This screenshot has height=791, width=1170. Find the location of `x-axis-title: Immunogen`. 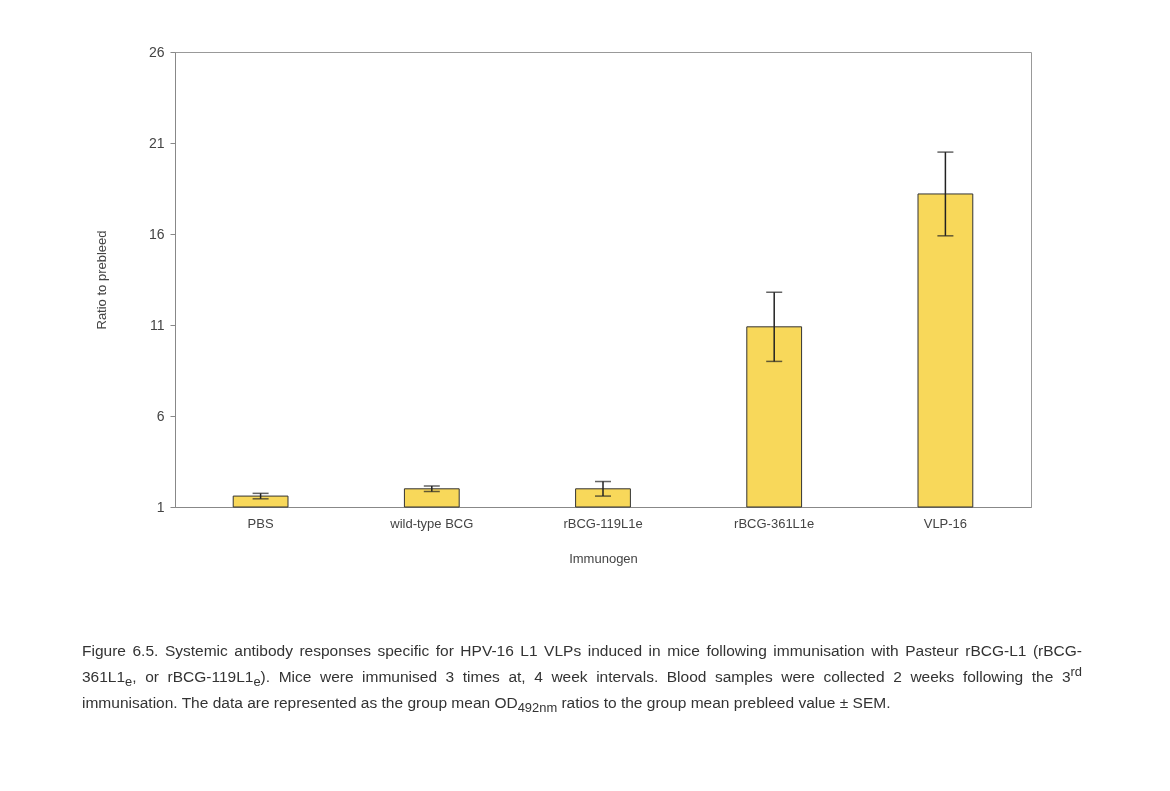

x-axis-title: Immunogen is located at coordinates (603, 558).